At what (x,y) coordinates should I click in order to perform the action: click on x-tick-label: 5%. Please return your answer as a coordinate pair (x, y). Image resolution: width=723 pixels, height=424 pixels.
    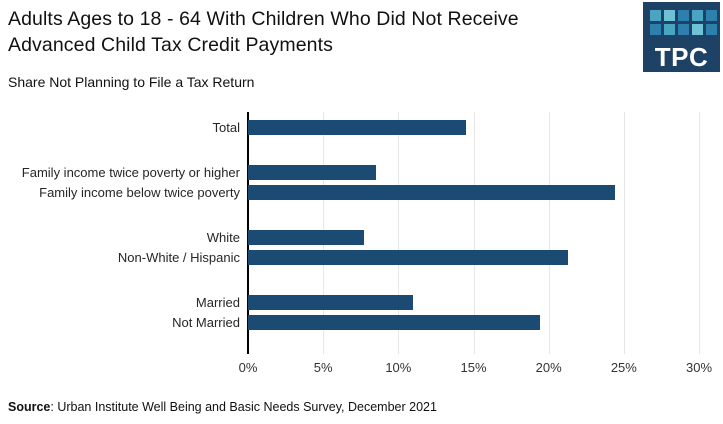
    Looking at the image, I should click on (323, 367).